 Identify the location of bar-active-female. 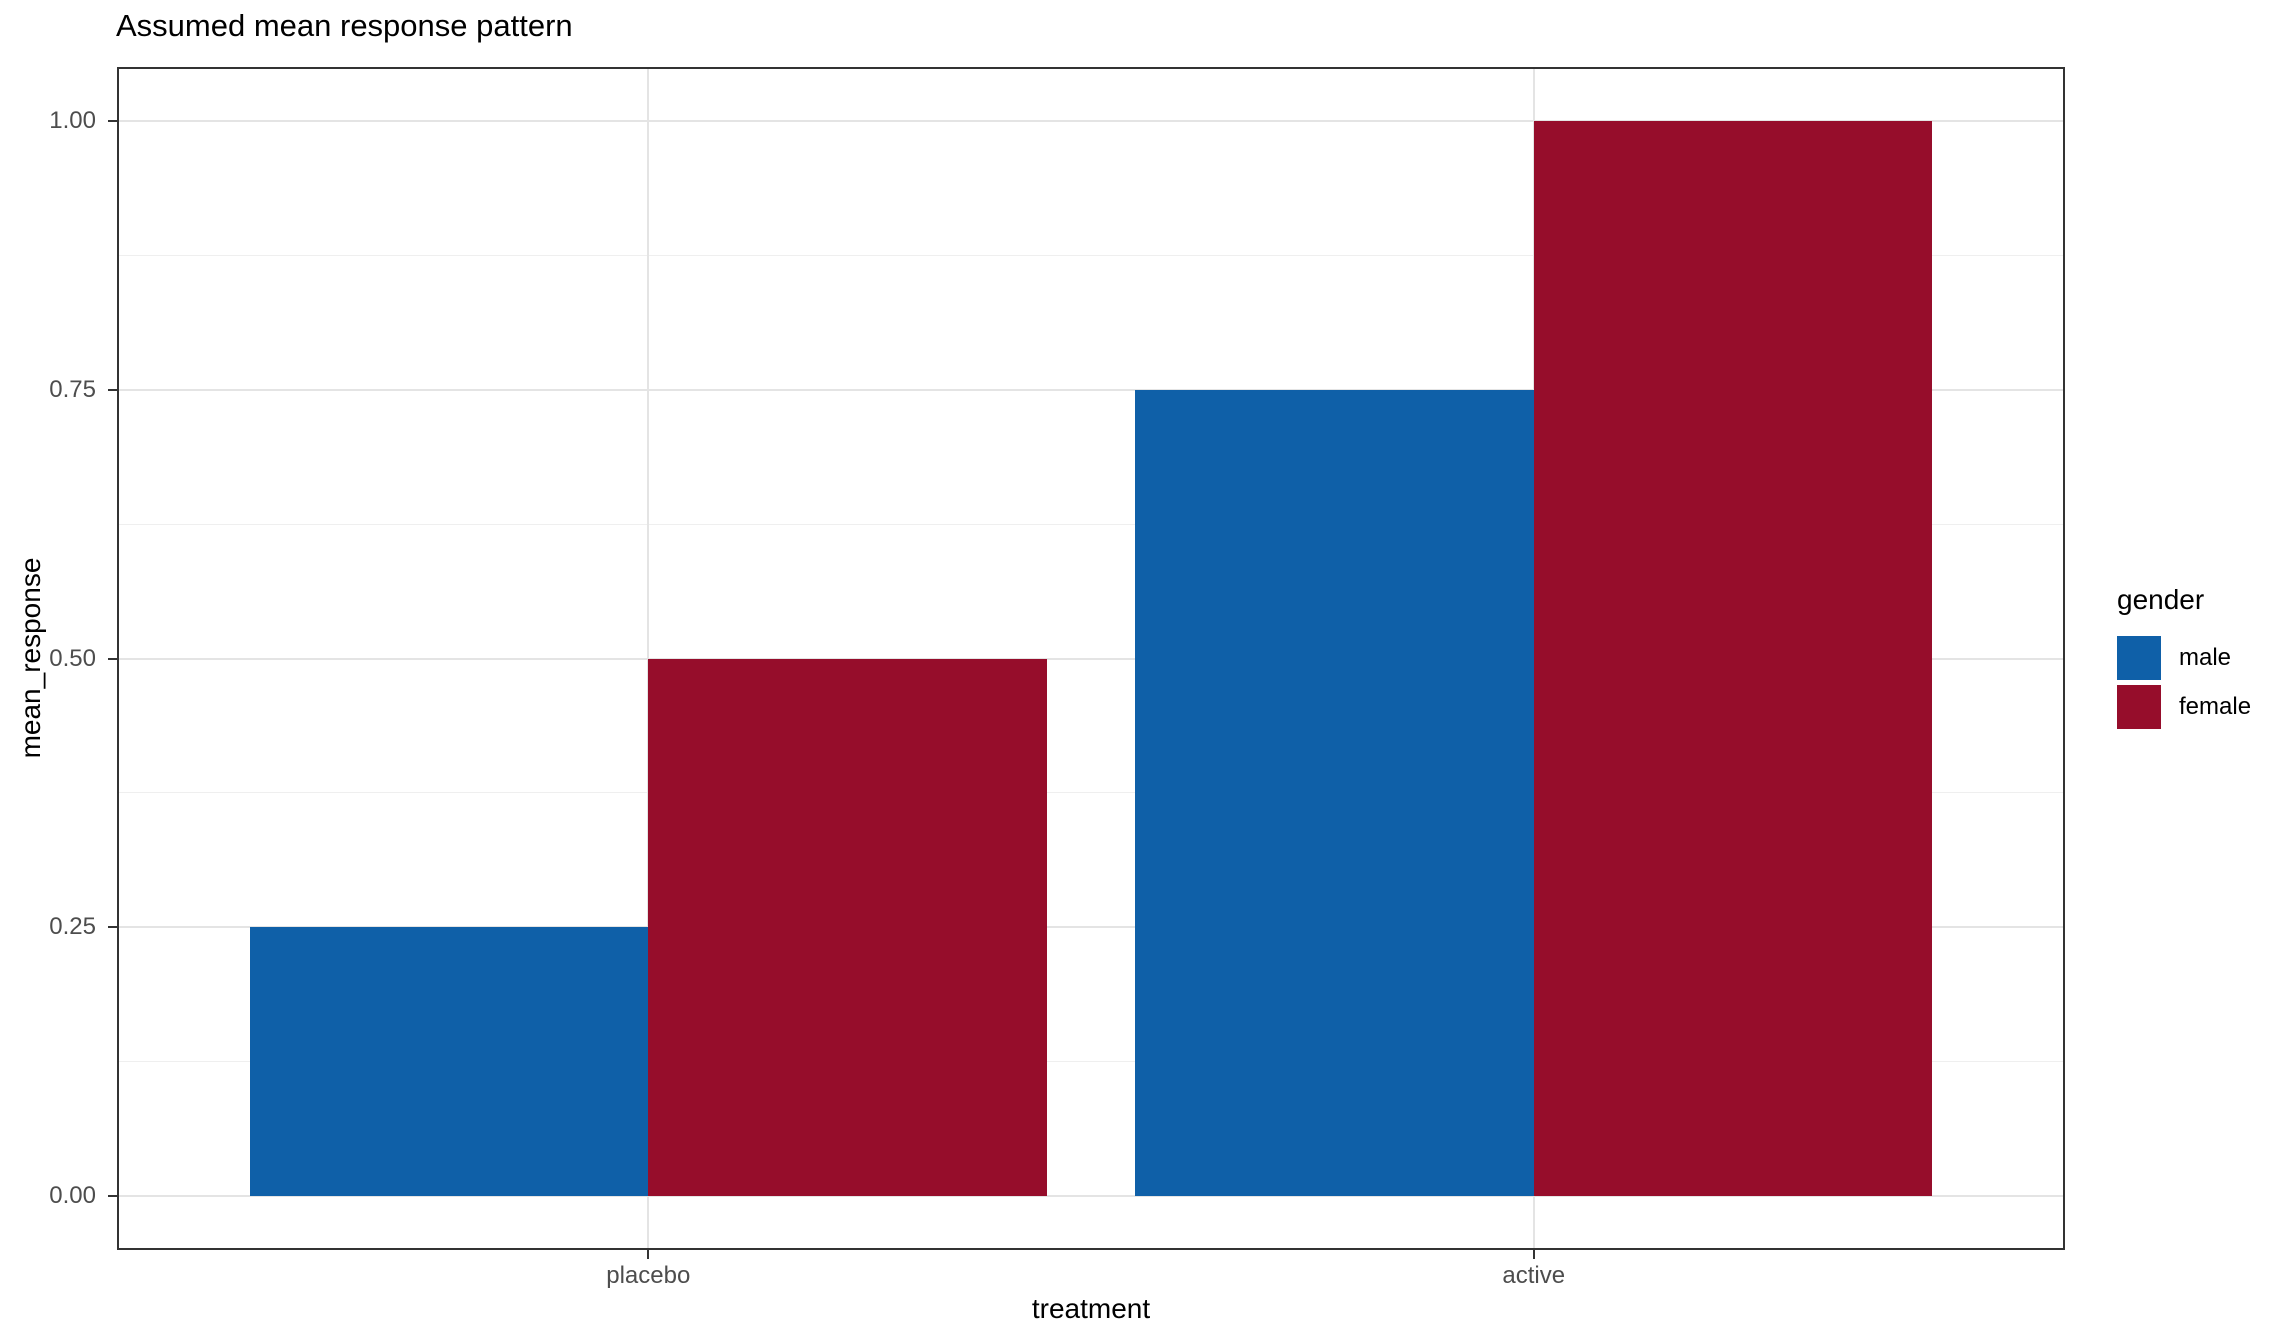
(1733, 658).